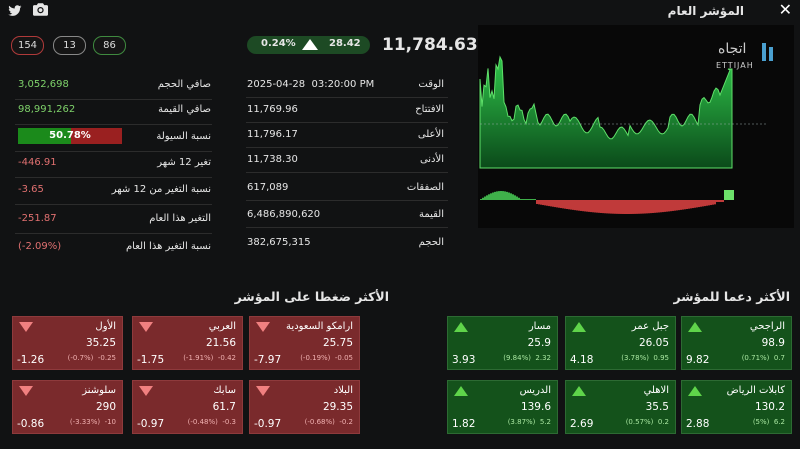  I want to click on stock-card: كابلات الرياض 130.2 (5%) 6.2 2.88, so click(736, 407).